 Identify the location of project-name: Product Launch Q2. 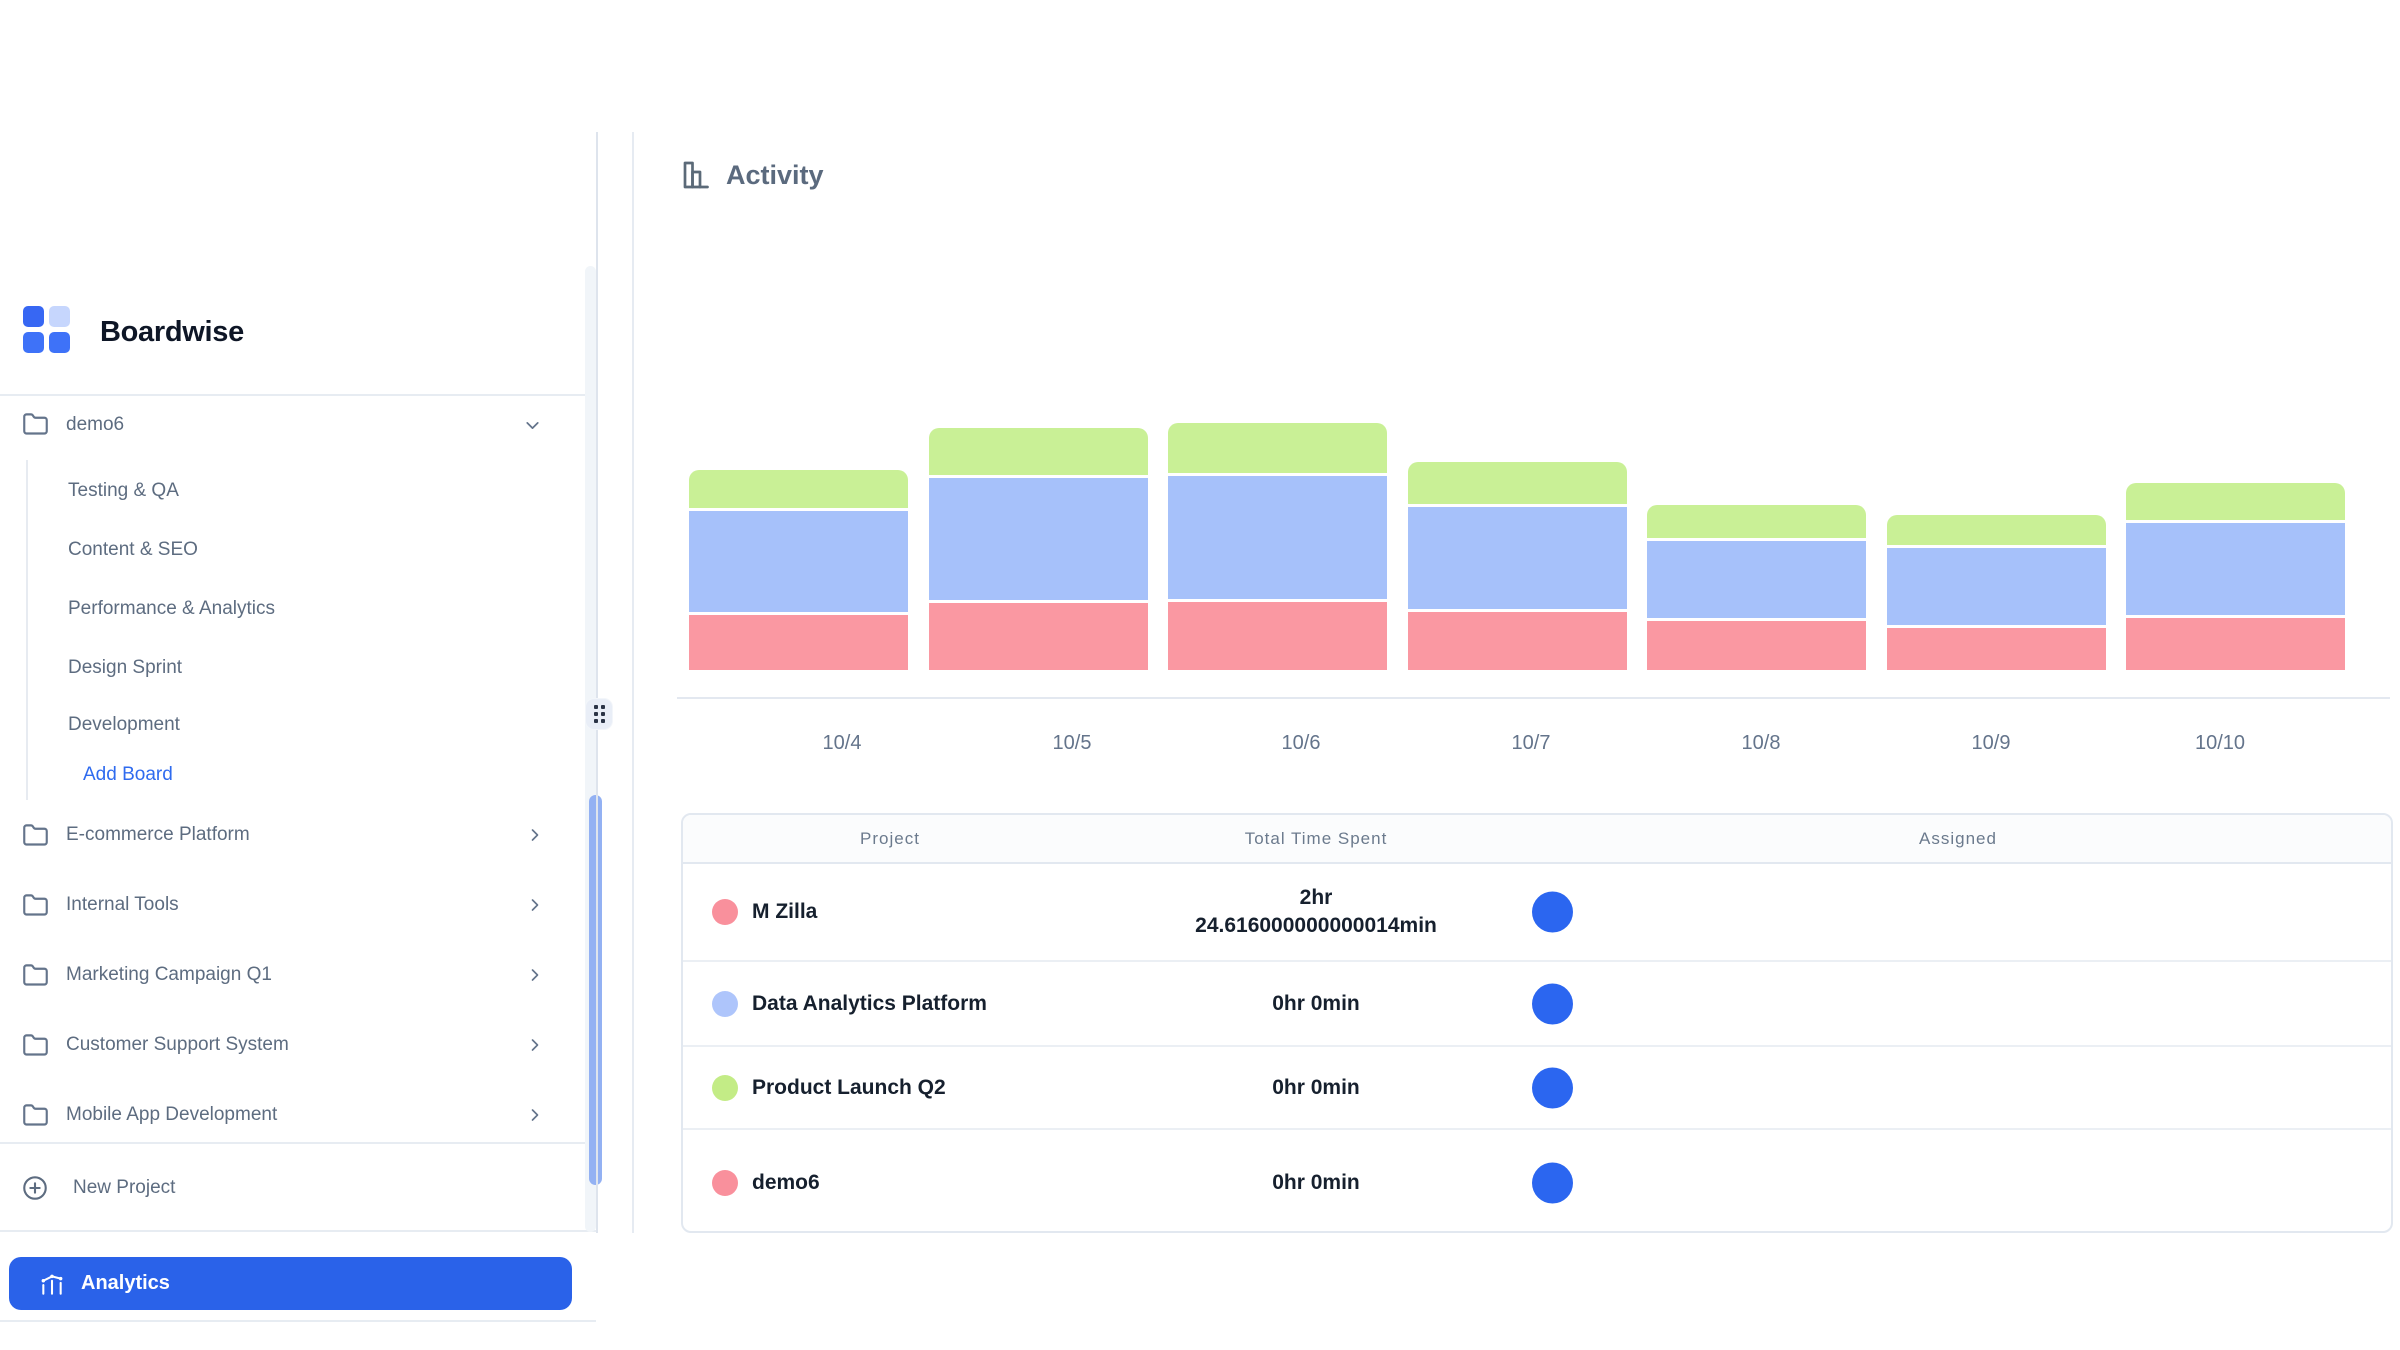
(849, 1087).